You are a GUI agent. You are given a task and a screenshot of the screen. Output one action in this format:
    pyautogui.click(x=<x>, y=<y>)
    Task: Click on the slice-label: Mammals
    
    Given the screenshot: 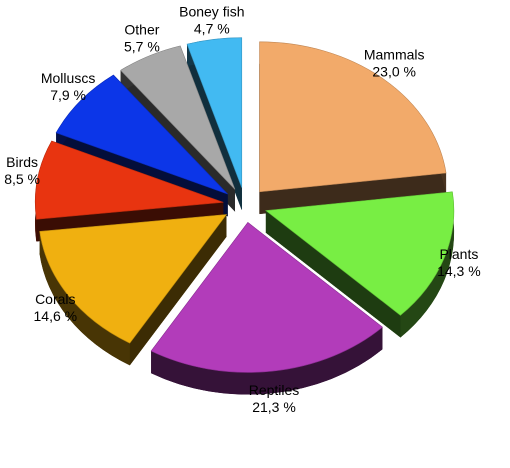 What is the action you would take?
    pyautogui.click(x=394, y=55)
    